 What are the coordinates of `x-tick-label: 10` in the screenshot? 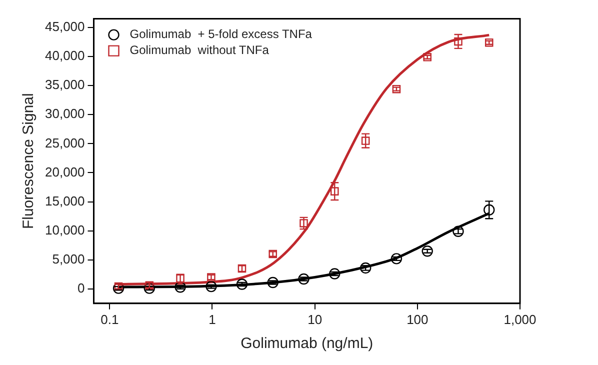 It's located at (315, 319).